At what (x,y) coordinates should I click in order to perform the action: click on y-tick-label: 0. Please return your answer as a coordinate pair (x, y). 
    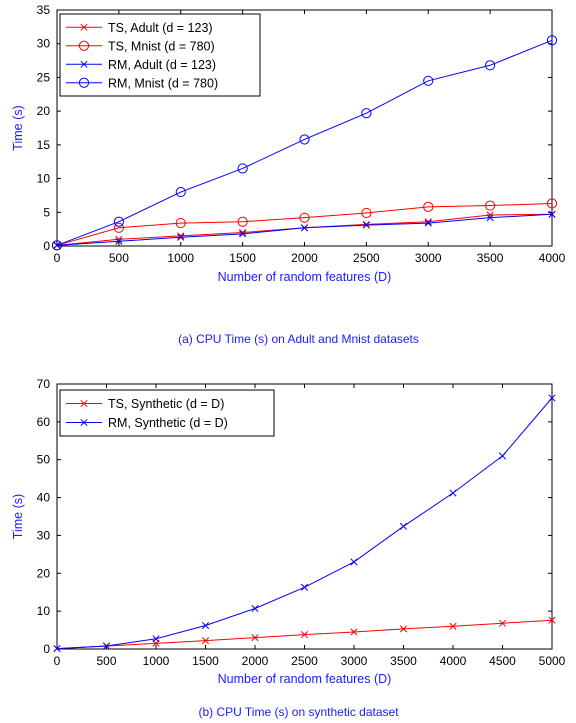
    Looking at the image, I should click on (46, 649).